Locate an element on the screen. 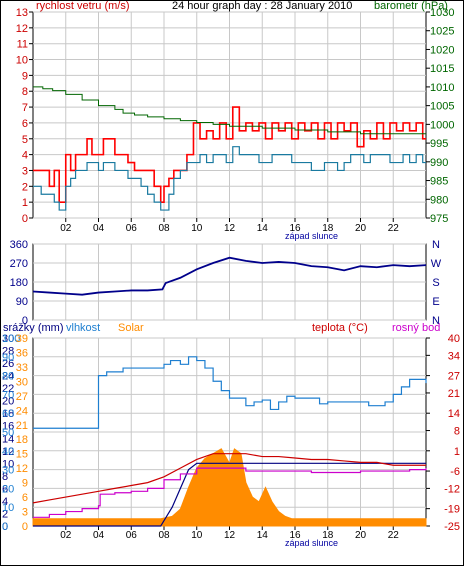  wind-pressure-x-axis: 02 04 06 08 10 12 14 16 18 20 22 is located at coordinates (229, 226).